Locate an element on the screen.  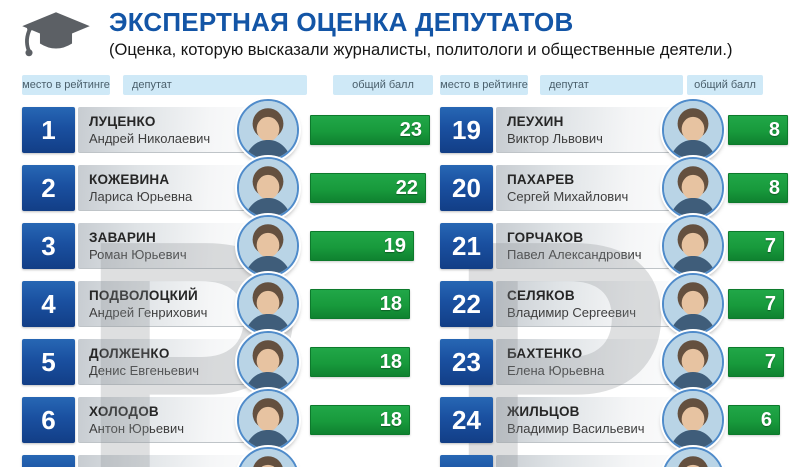
deputy-given-name: Денис Евгеньевич is located at coordinates (144, 370).